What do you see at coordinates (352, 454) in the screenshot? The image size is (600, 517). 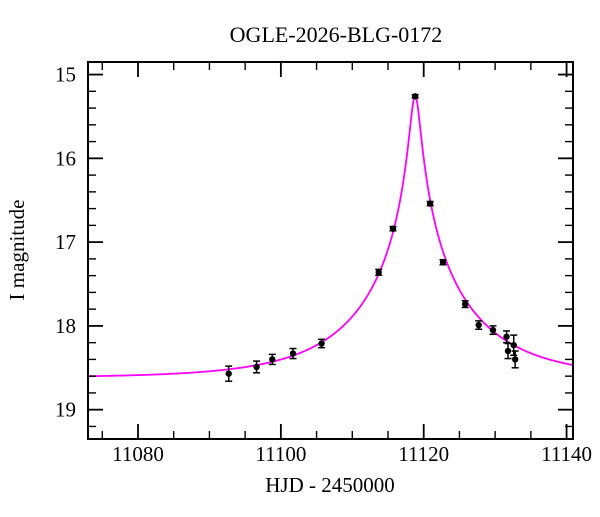 I see `x-tick-labels-group: 11080 11100 11120 11140` at bounding box center [352, 454].